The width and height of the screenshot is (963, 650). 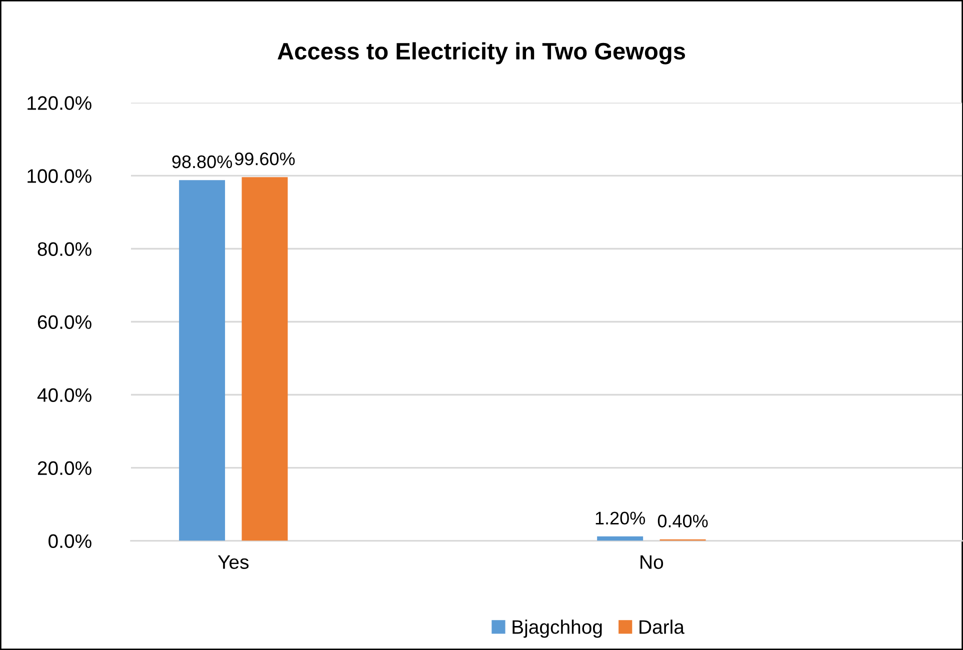 I want to click on y-tick-label: 100.0%, so click(x=60, y=176).